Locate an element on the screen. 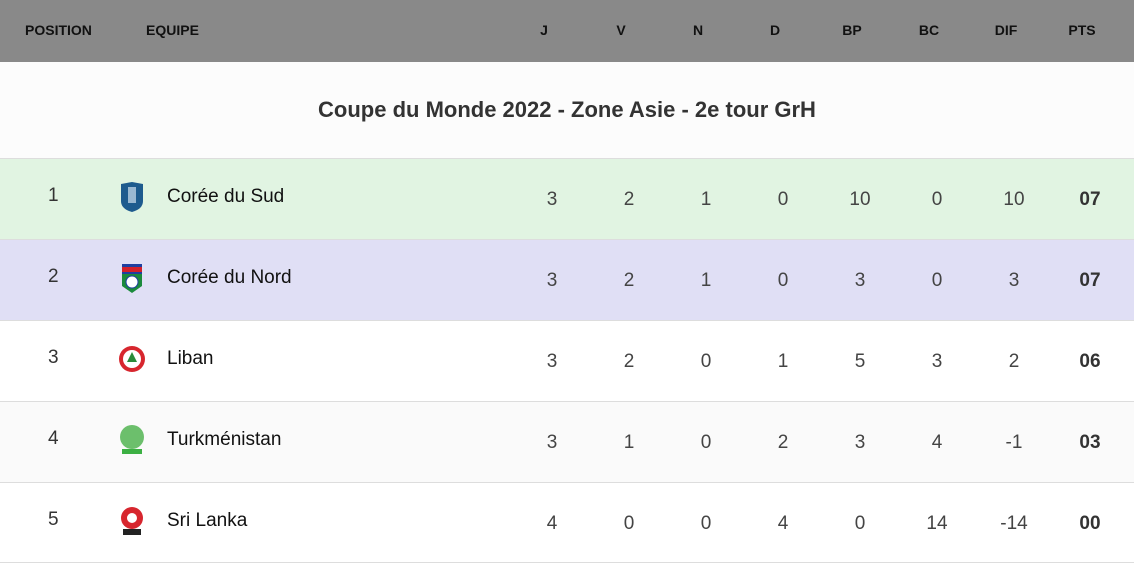 This screenshot has height=568, width=1134. stat-dif: -14 is located at coordinates (1014, 523).